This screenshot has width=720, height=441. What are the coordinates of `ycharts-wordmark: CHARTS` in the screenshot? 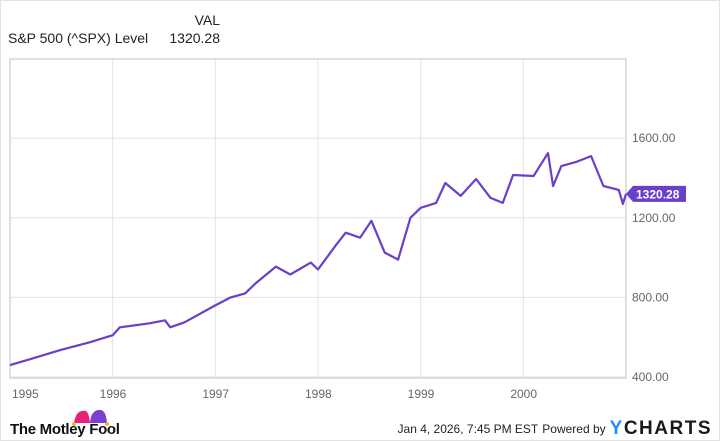 It's located at (667, 428).